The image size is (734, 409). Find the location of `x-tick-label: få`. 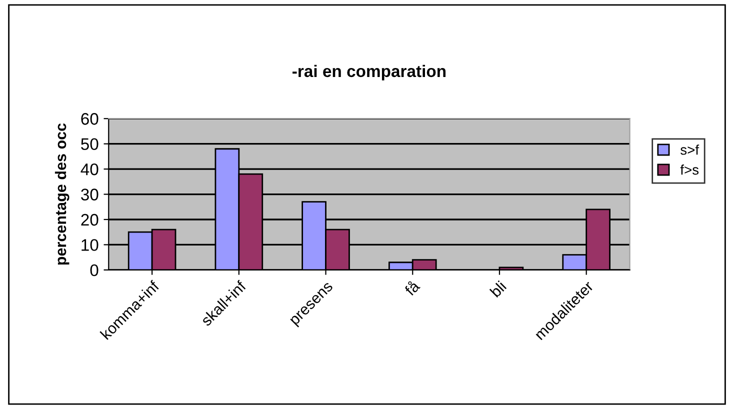

x-tick-label: få is located at coordinates (411, 287).